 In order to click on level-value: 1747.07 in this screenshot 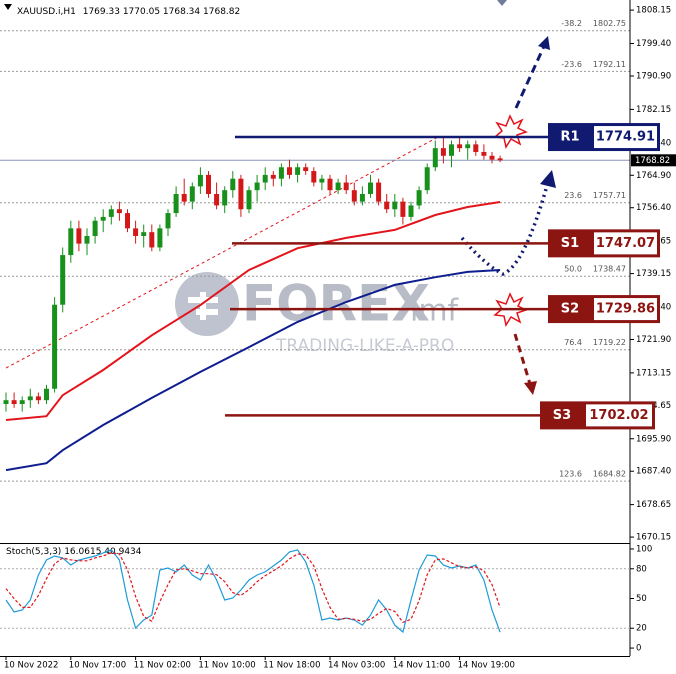, I will do `click(625, 243)`.